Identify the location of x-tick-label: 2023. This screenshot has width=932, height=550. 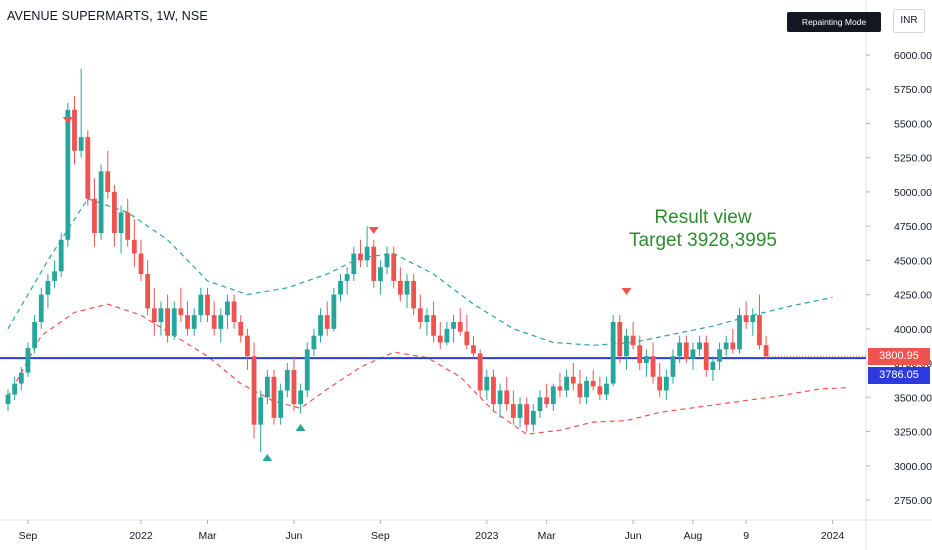
(487, 536).